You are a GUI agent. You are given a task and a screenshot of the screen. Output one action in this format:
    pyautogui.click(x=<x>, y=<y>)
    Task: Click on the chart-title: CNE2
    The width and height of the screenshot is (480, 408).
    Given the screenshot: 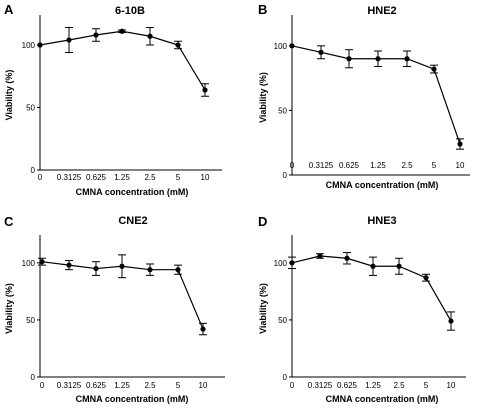 What is the action you would take?
    pyautogui.click(x=132, y=221)
    